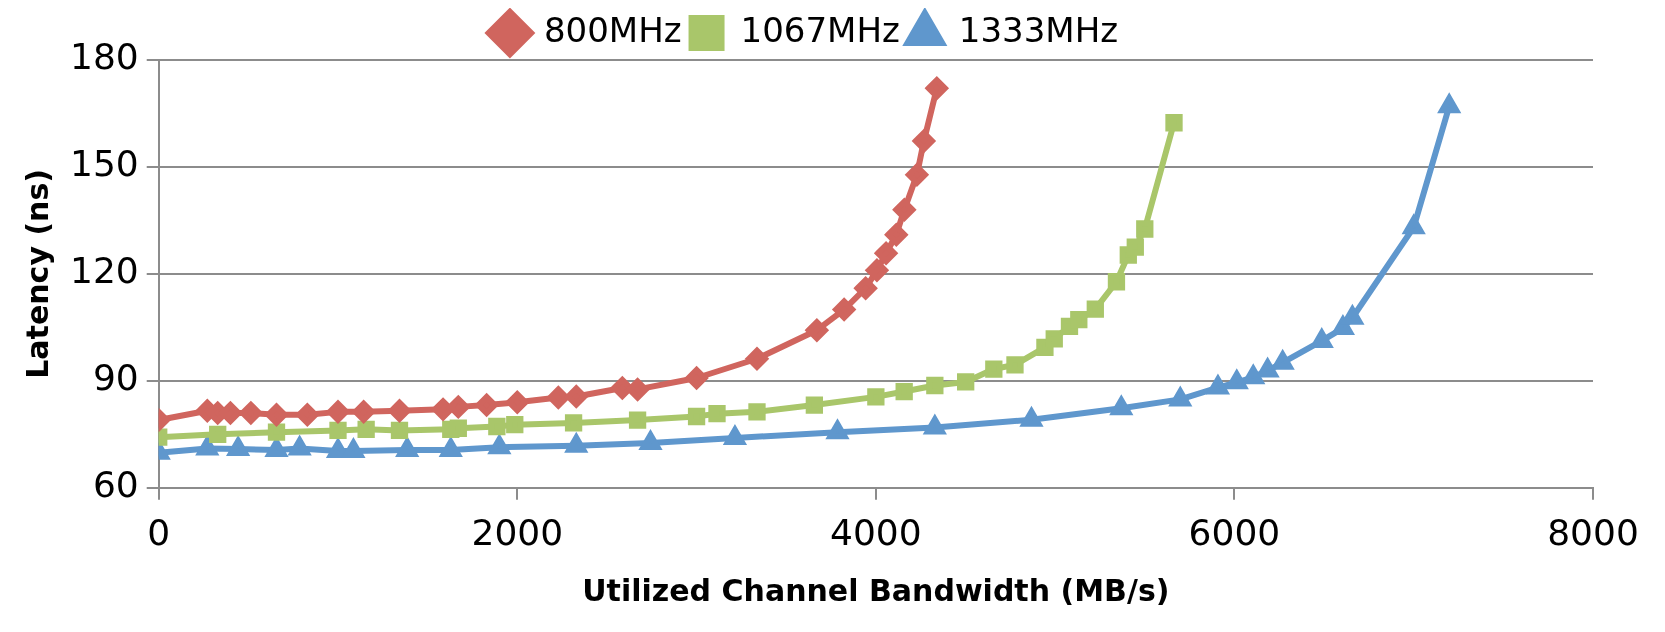 This screenshot has height=632, width=1665. What do you see at coordinates (1038, 29) in the screenshot?
I see `legend-label: 1333MHz` at bounding box center [1038, 29].